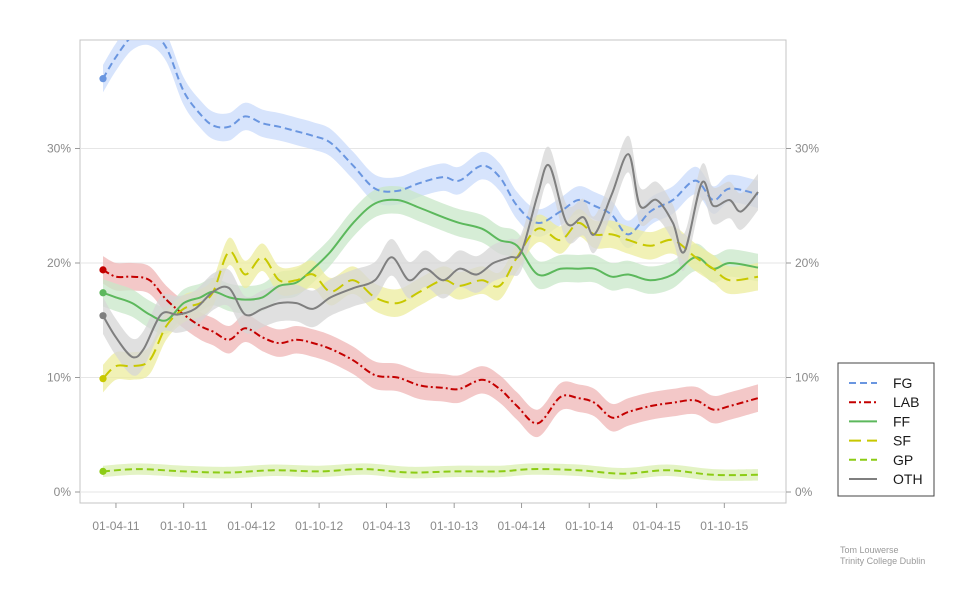  Describe the element at coordinates (881, 460) in the screenshot. I see `legend-item-gp: GP` at that location.